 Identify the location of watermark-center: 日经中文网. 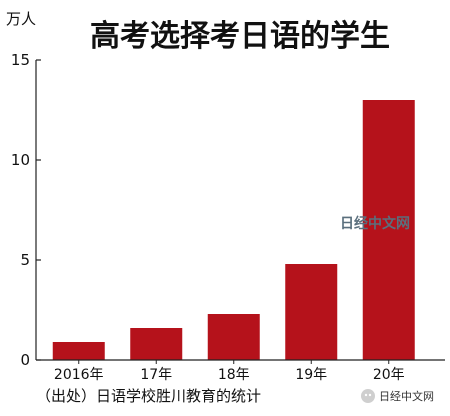
(375, 223).